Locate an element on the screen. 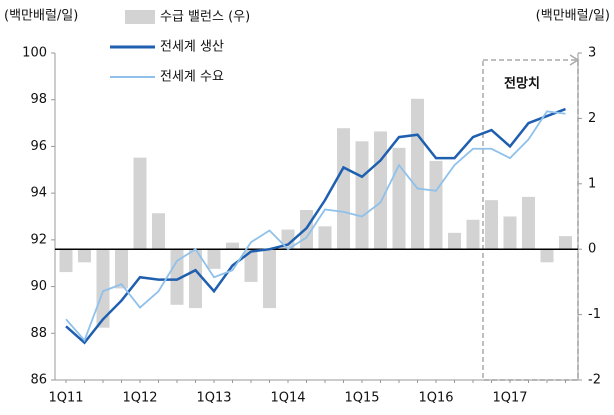  y2-tick-label: 3 is located at coordinates (592, 53).